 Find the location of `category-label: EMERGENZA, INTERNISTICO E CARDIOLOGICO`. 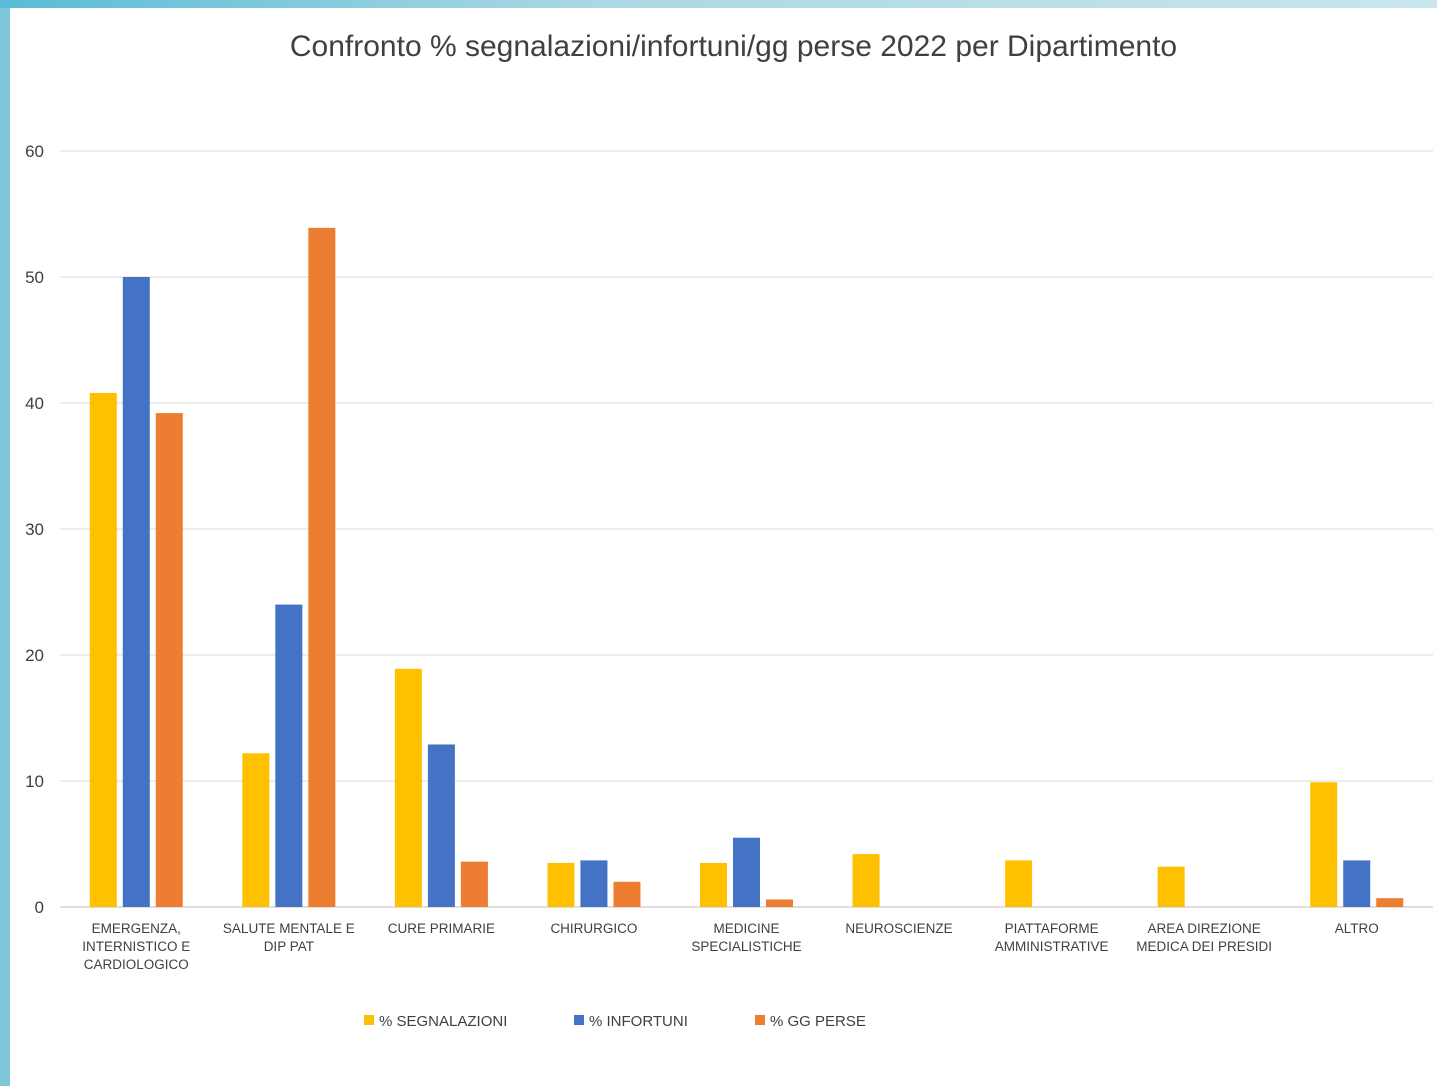

category-label: EMERGENZA, INTERNISTICO E CARDIOLOGICO is located at coordinates (136, 946).